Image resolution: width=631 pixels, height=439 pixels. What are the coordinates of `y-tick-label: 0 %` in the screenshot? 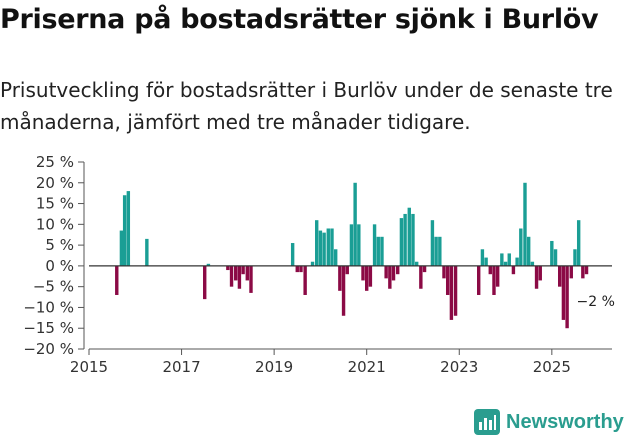 It's located at (59, 266).